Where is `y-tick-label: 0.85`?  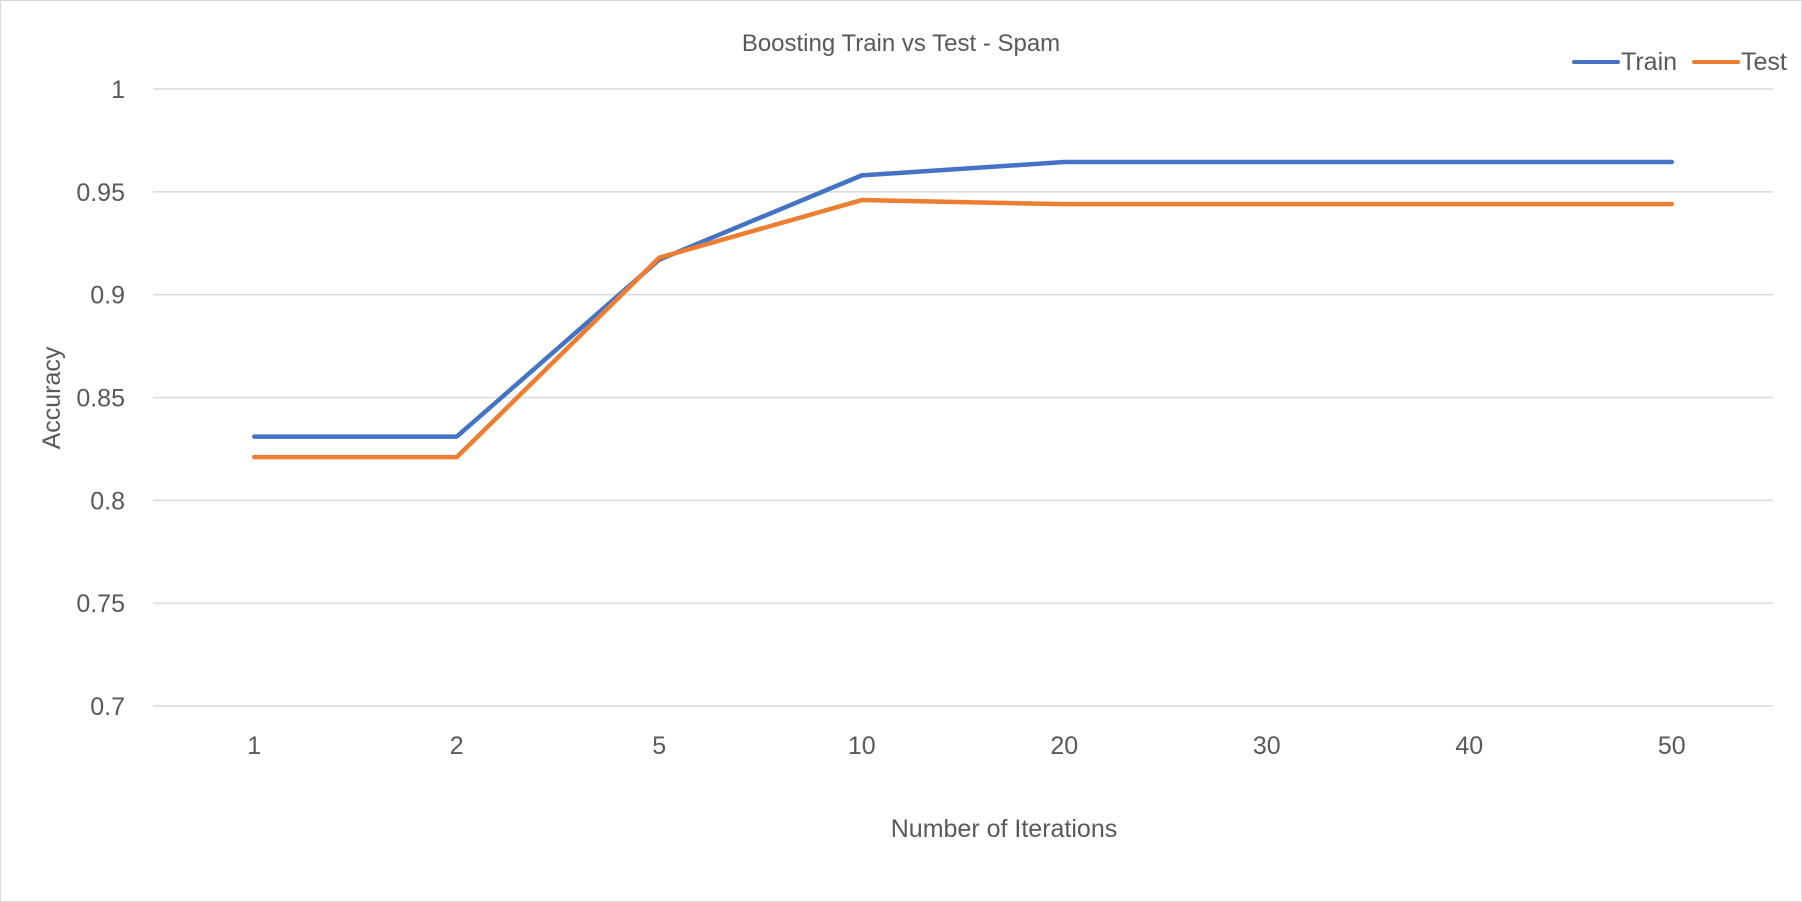
y-tick-label: 0.85 is located at coordinates (100, 399).